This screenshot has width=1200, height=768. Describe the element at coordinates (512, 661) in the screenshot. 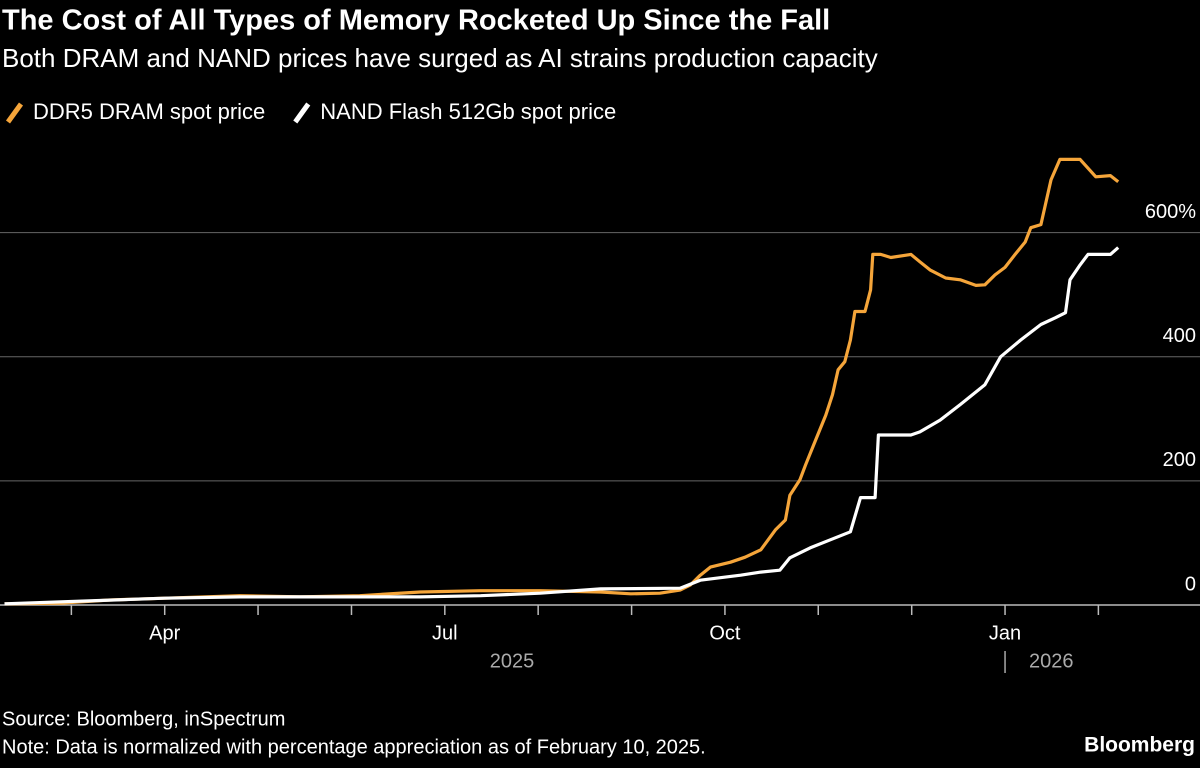

I see `x-year-label: 2025` at that location.